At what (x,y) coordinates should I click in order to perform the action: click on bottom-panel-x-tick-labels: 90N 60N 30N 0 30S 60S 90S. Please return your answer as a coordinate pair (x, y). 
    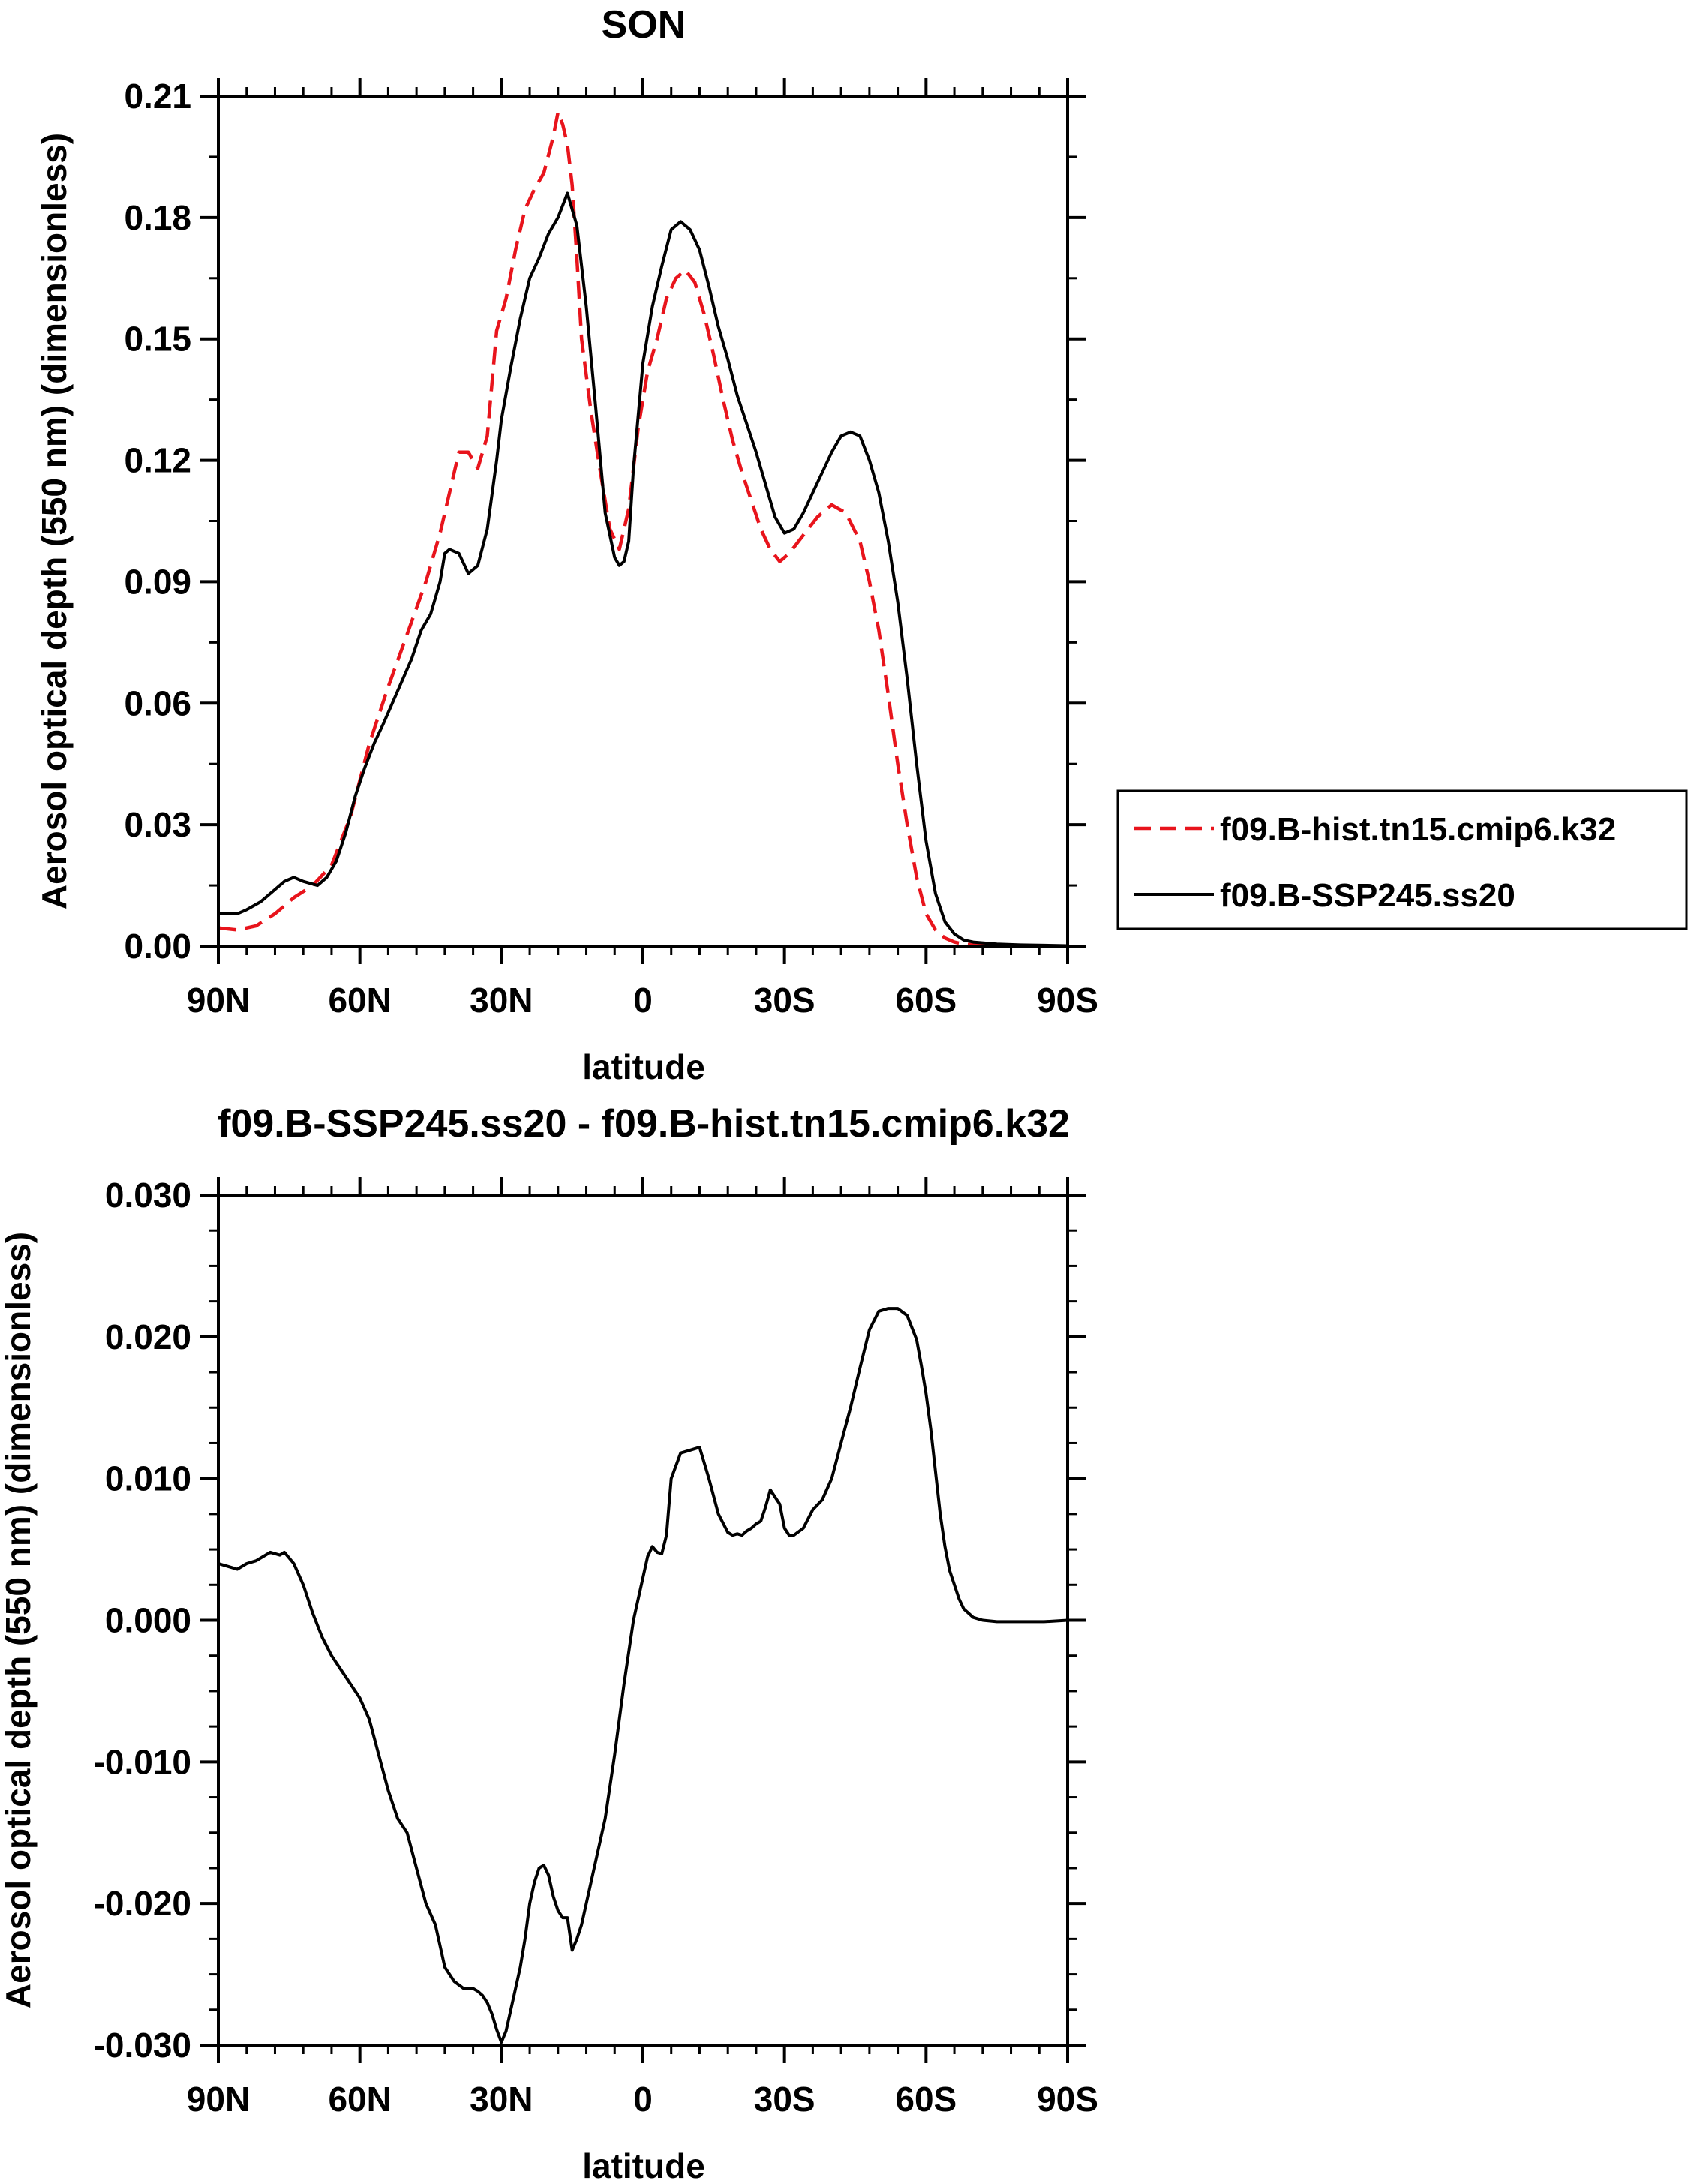
    Looking at the image, I should click on (642, 2099).